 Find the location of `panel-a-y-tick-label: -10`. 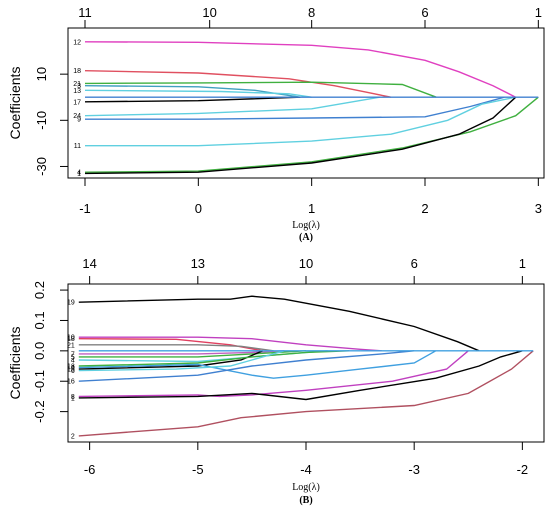

panel-a-y-tick-label: -10 is located at coordinates (41, 120).